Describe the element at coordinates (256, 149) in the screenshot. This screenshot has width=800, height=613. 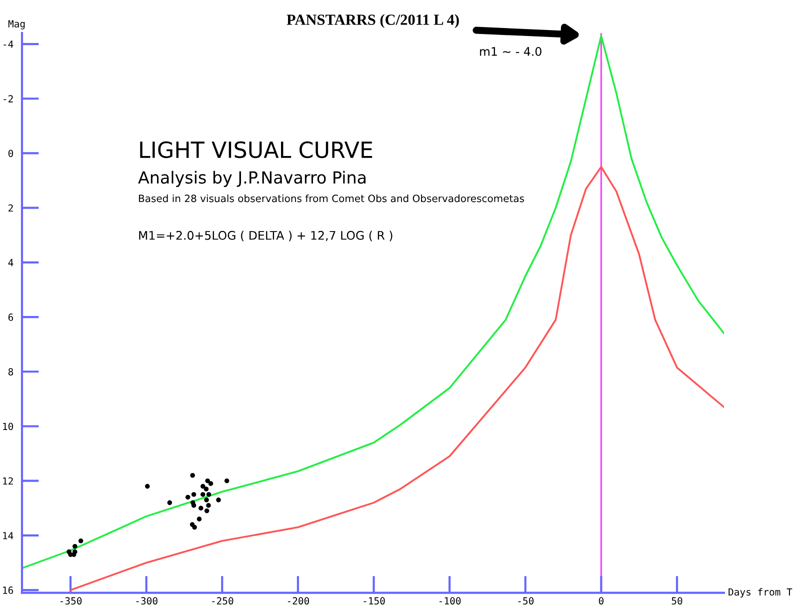
I see `annotation: LIGHT VISUAL CURVE` at that location.